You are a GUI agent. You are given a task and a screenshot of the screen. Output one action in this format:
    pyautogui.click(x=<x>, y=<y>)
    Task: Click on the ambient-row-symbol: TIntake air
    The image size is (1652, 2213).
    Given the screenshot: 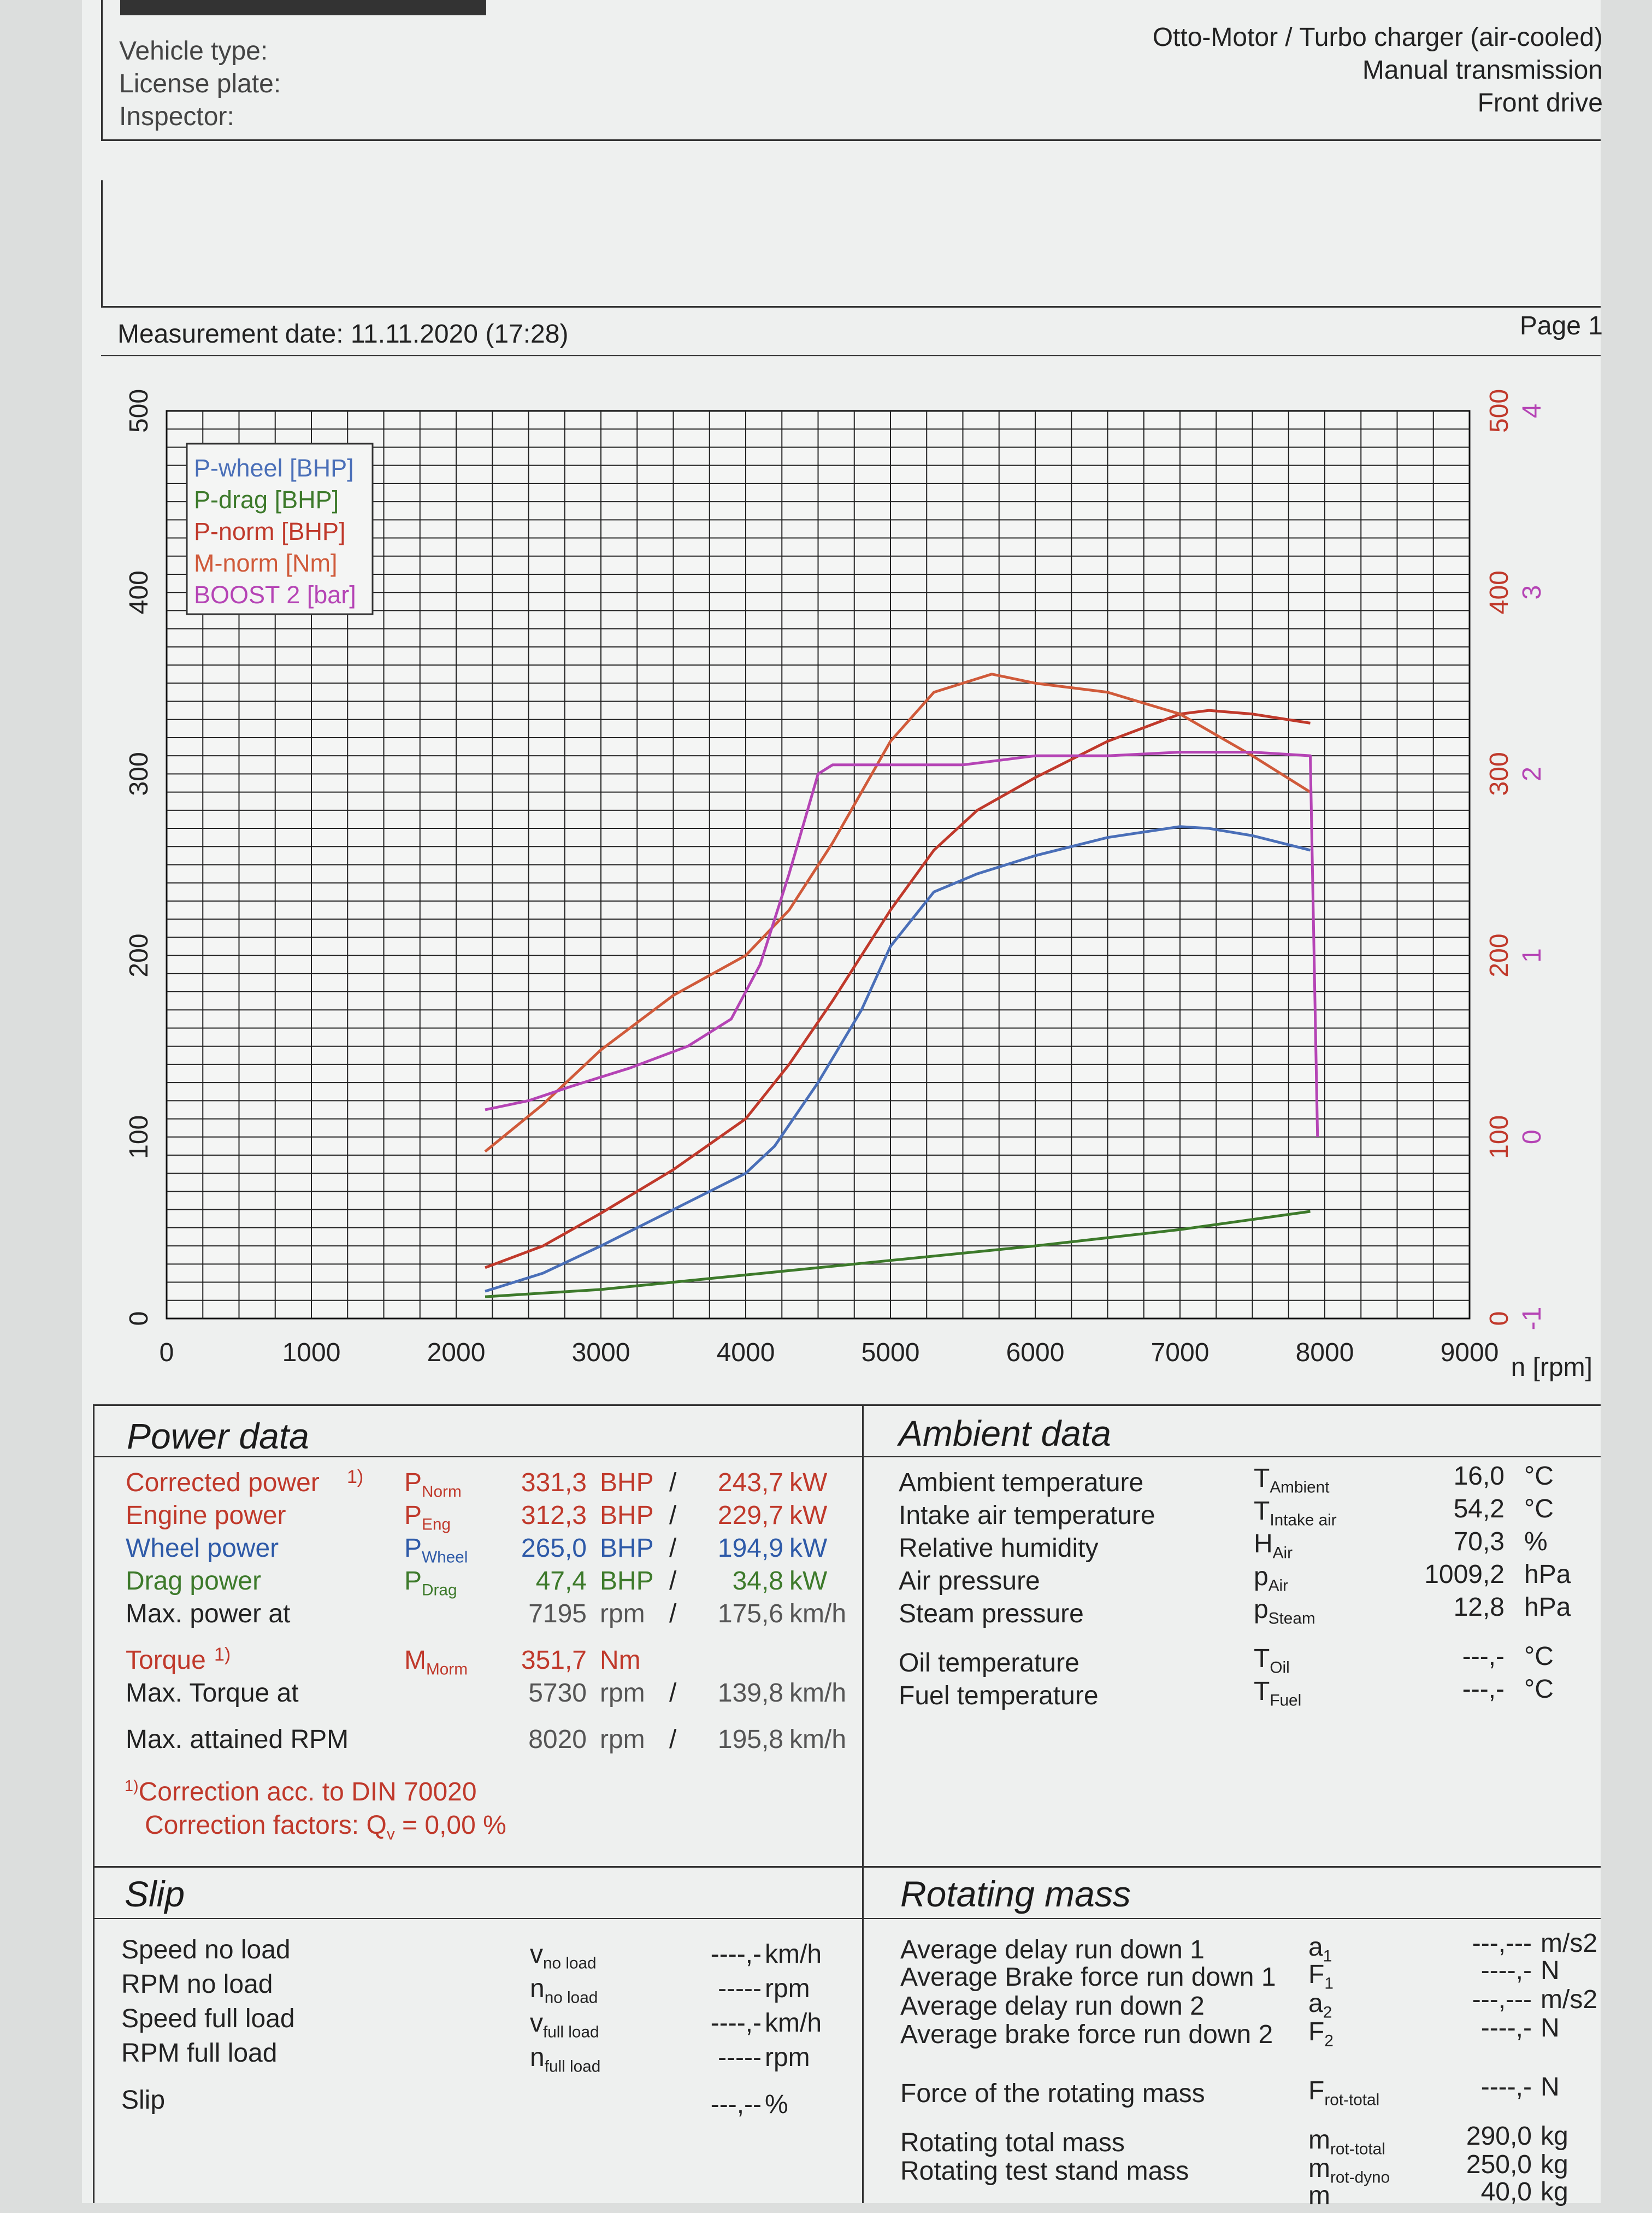 What is the action you would take?
    pyautogui.click(x=1295, y=1513)
    